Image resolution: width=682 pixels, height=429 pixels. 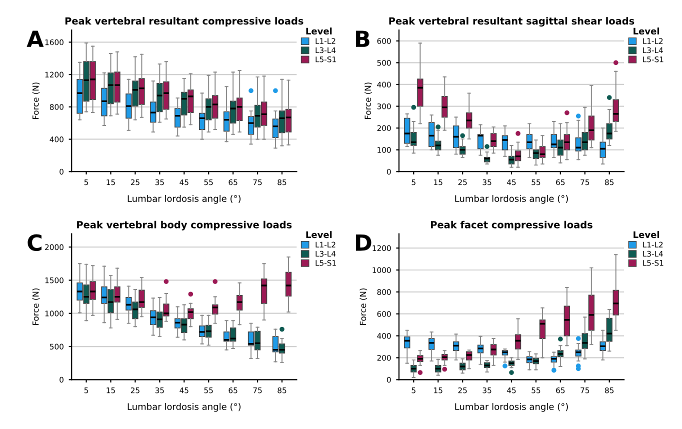 What do you see at coordinates (363, 38) in the screenshot?
I see `text: B` at bounding box center [363, 38].